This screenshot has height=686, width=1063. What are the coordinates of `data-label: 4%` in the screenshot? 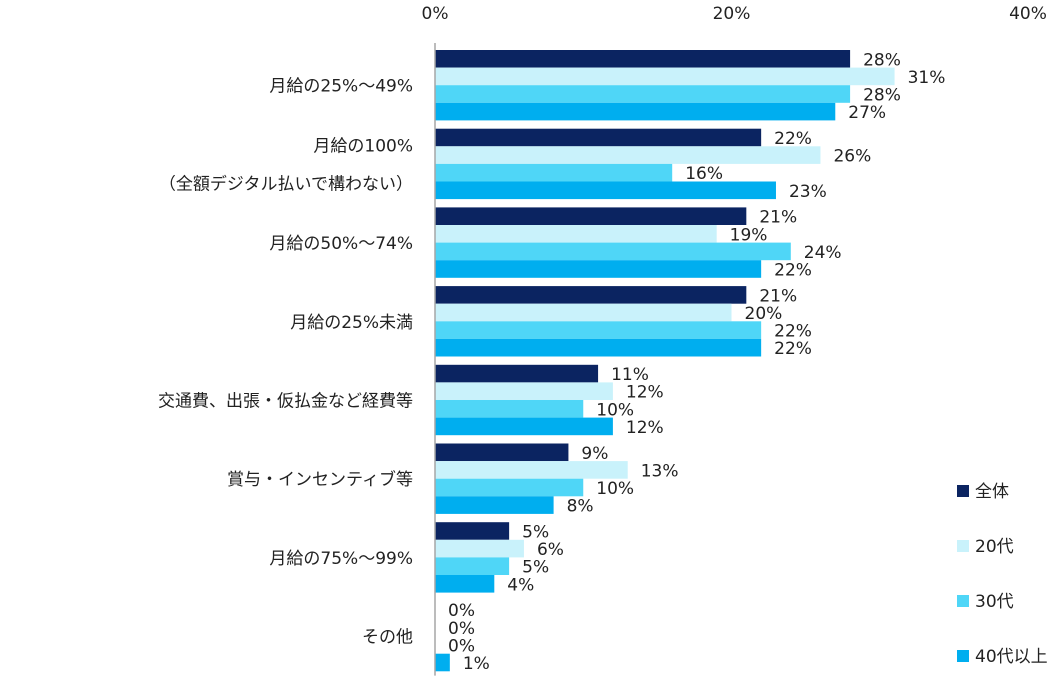 It's located at (520, 585).